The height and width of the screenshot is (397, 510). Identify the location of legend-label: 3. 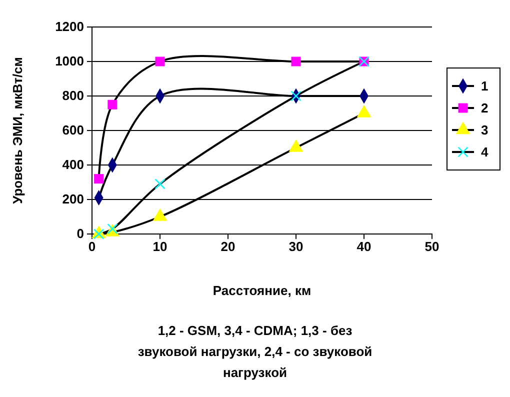
(484, 130).